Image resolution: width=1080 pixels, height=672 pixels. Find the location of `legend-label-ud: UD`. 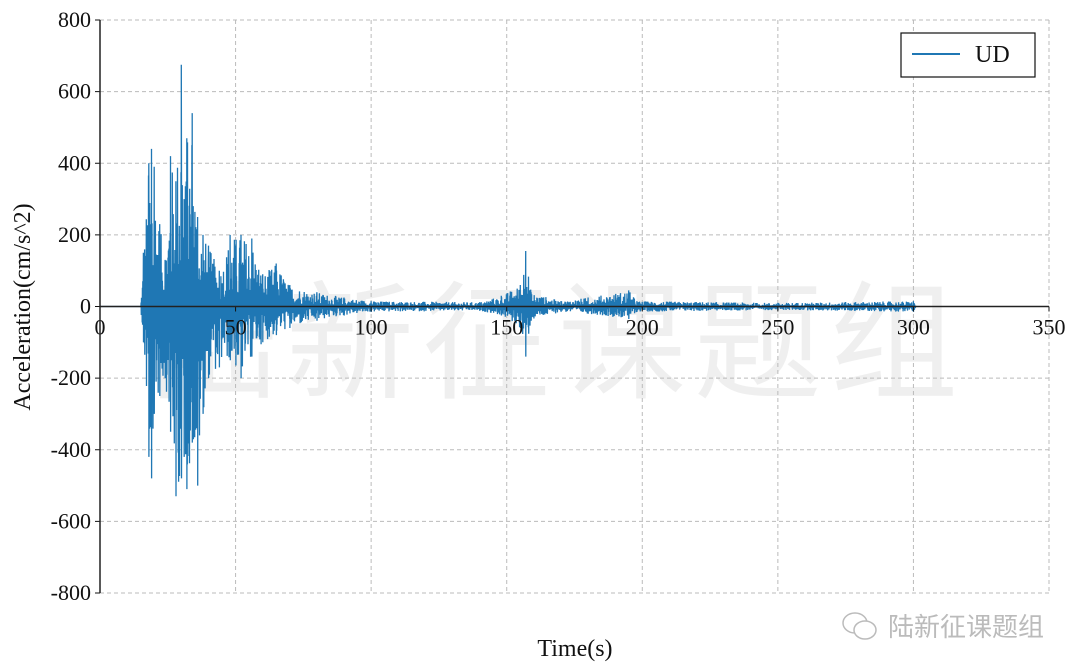

legend-label-ud: UD is located at coordinates (992, 55).